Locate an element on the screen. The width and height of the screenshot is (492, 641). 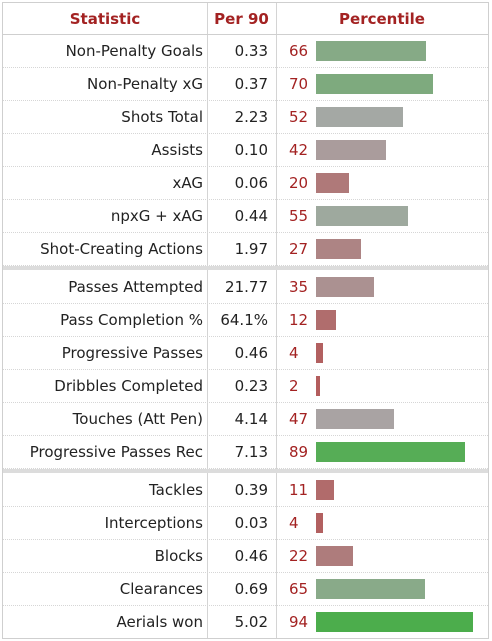
stat-name: Tackles is located at coordinates (175, 490).